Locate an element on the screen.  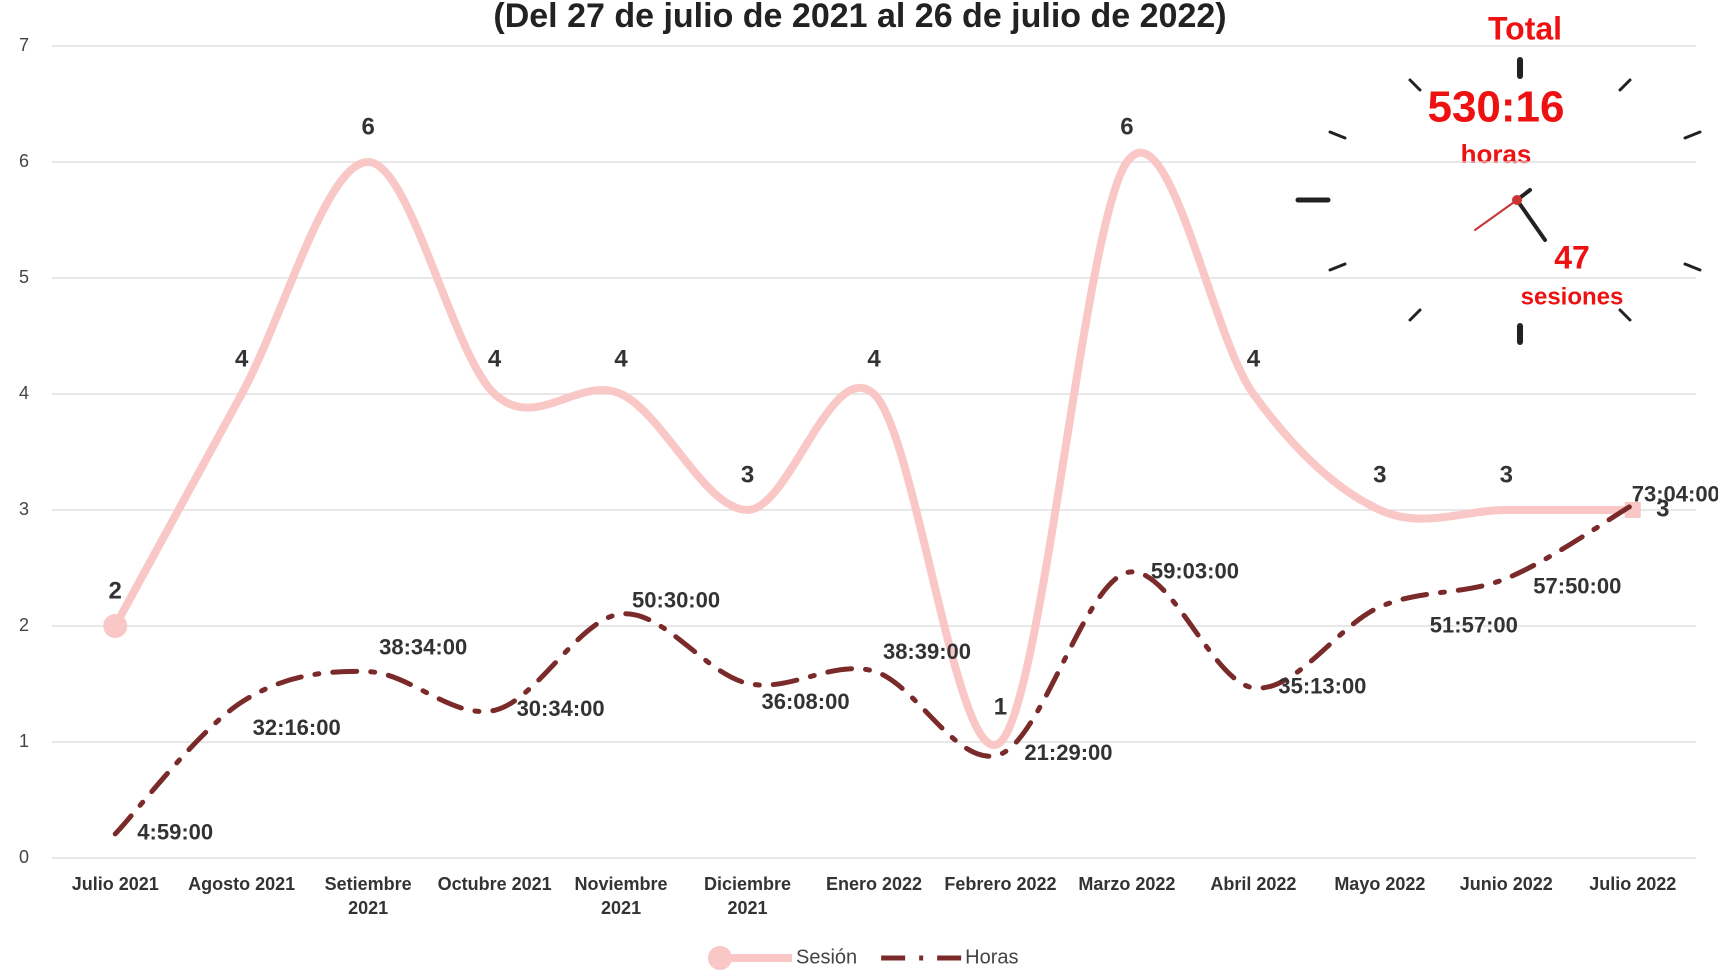
data-label: 2 is located at coordinates (115, 590).